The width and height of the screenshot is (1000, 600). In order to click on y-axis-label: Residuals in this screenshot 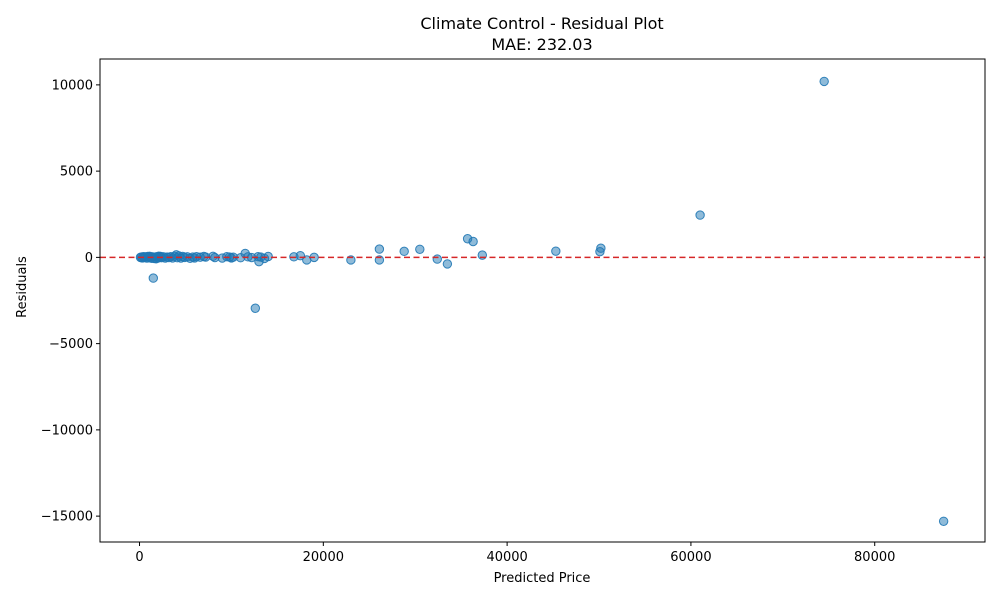, I will do `click(22, 287)`.